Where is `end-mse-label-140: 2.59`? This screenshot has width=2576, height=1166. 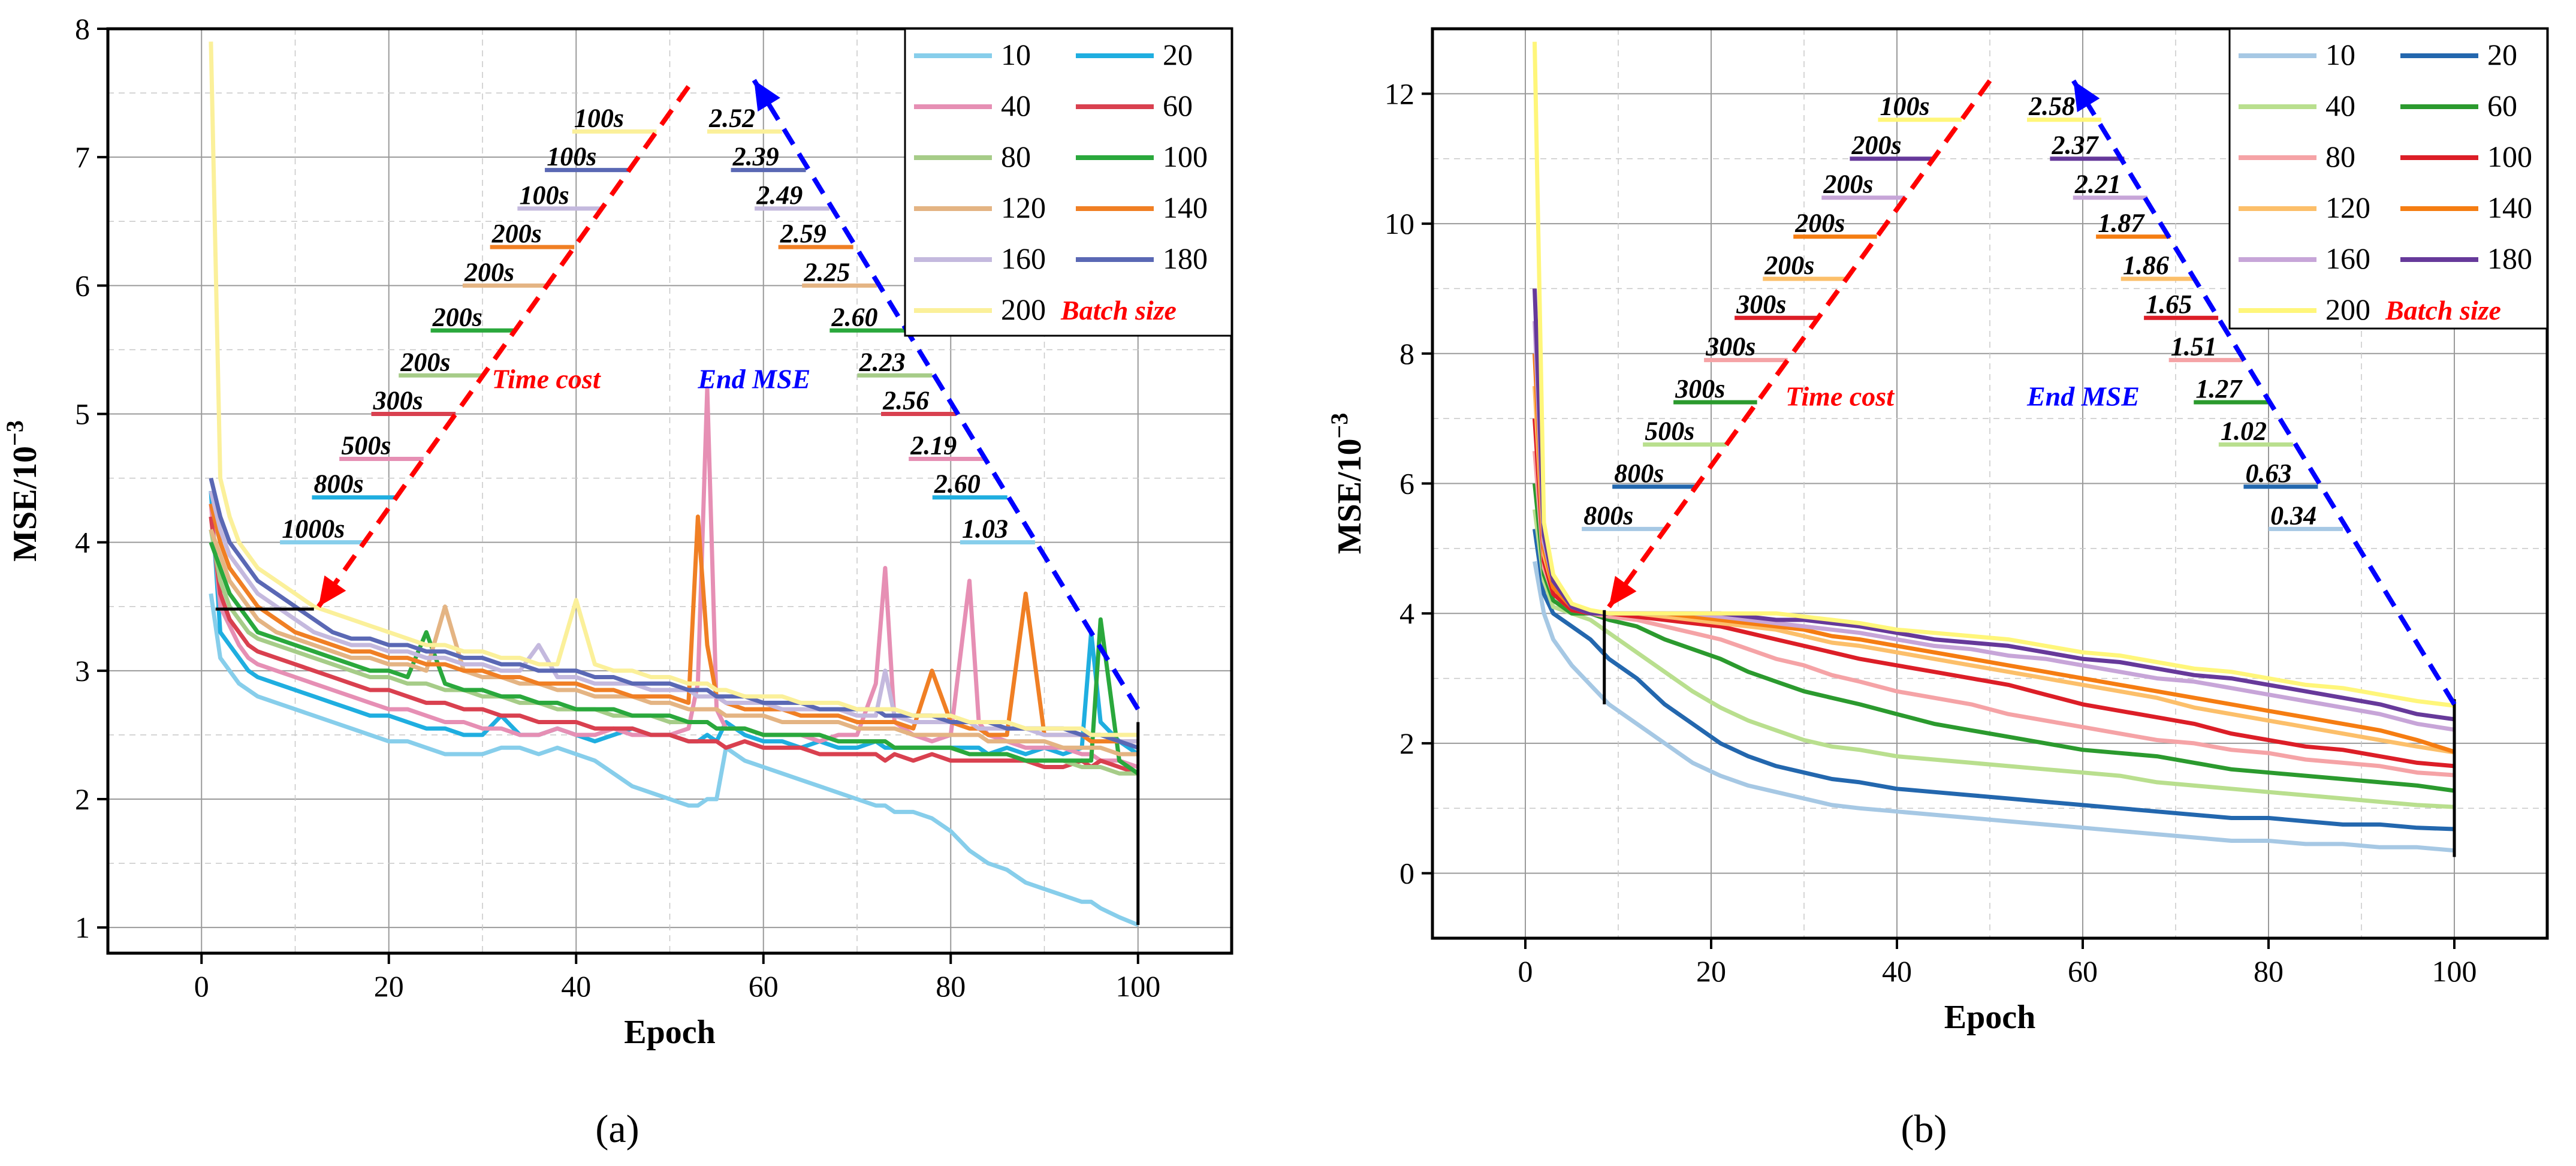 end-mse-label-140: 2.59 is located at coordinates (804, 233).